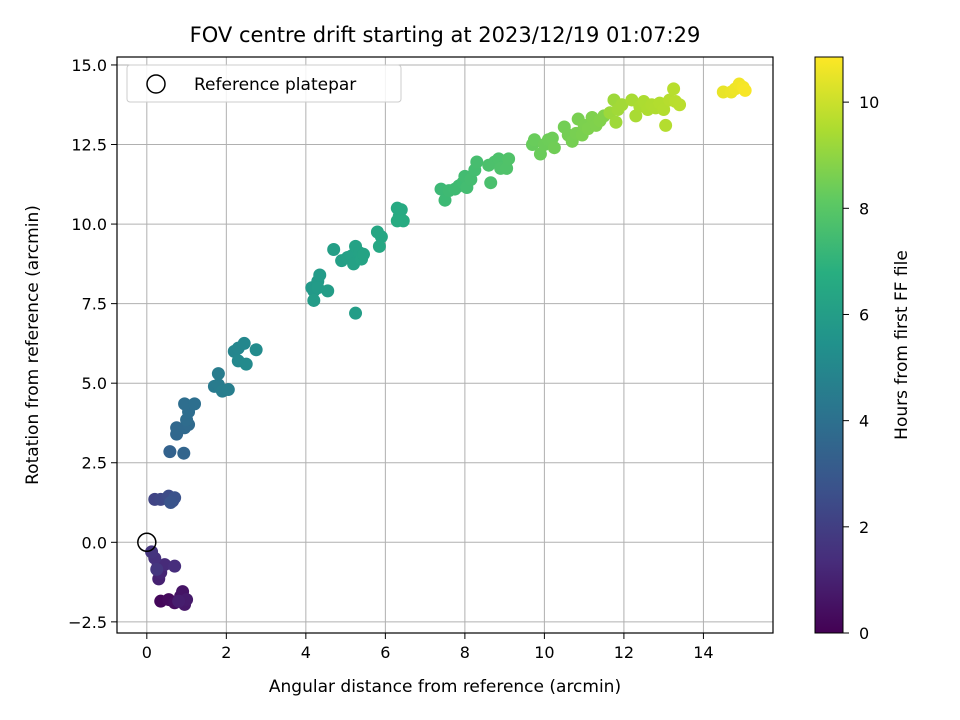  Describe the element at coordinates (87, 622) in the screenshot. I see `y-tick-label: −2.5` at that location.